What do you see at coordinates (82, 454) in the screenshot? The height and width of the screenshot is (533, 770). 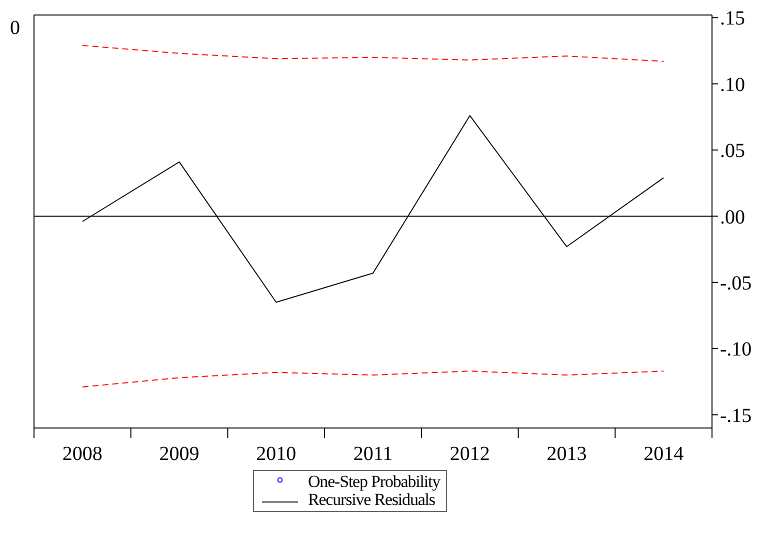 I see `x-tick-label: 2008` at bounding box center [82, 454].